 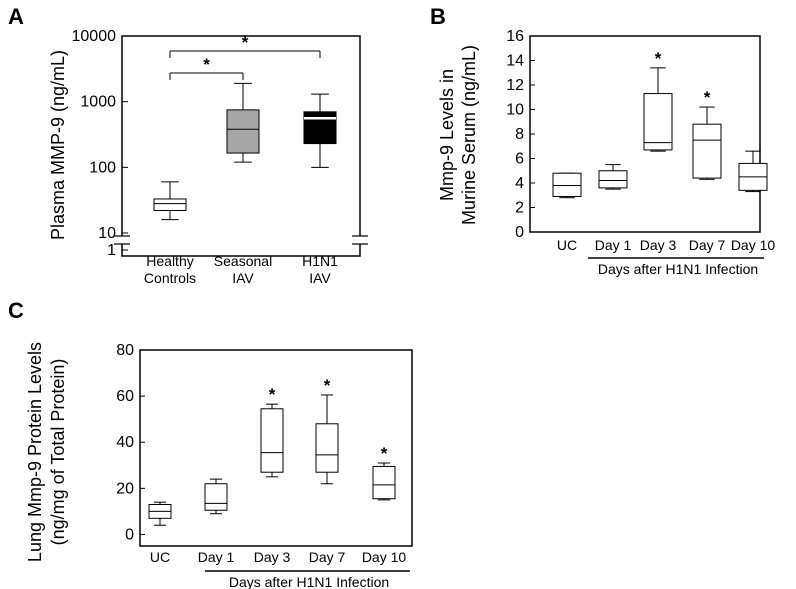 What do you see at coordinates (245, 42) in the screenshot?
I see `panel-a-sig-star-1: *` at bounding box center [245, 42].